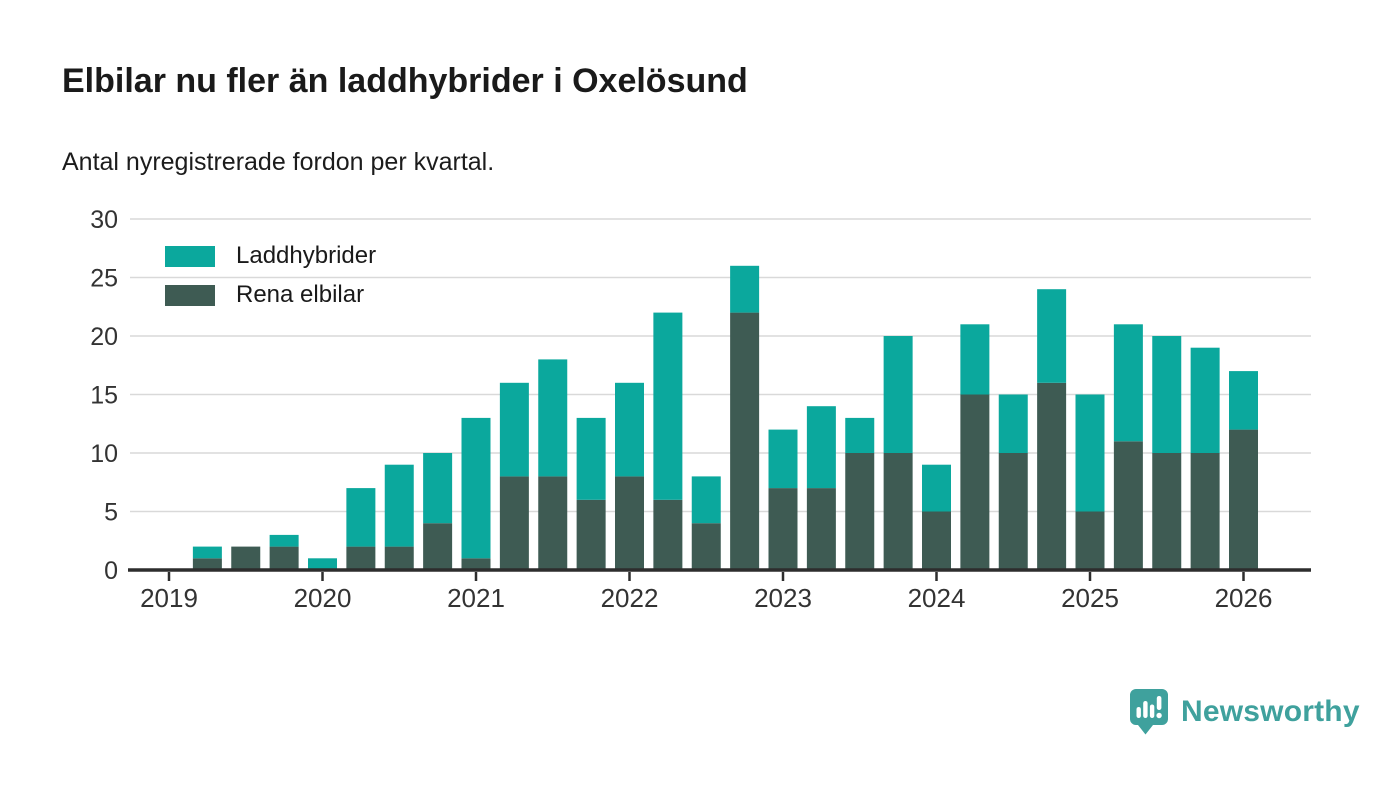 Image resolution: width=1400 pixels, height=793 pixels. Describe the element at coordinates (111, 513) in the screenshot. I see `y-tick-label: 5` at that location.